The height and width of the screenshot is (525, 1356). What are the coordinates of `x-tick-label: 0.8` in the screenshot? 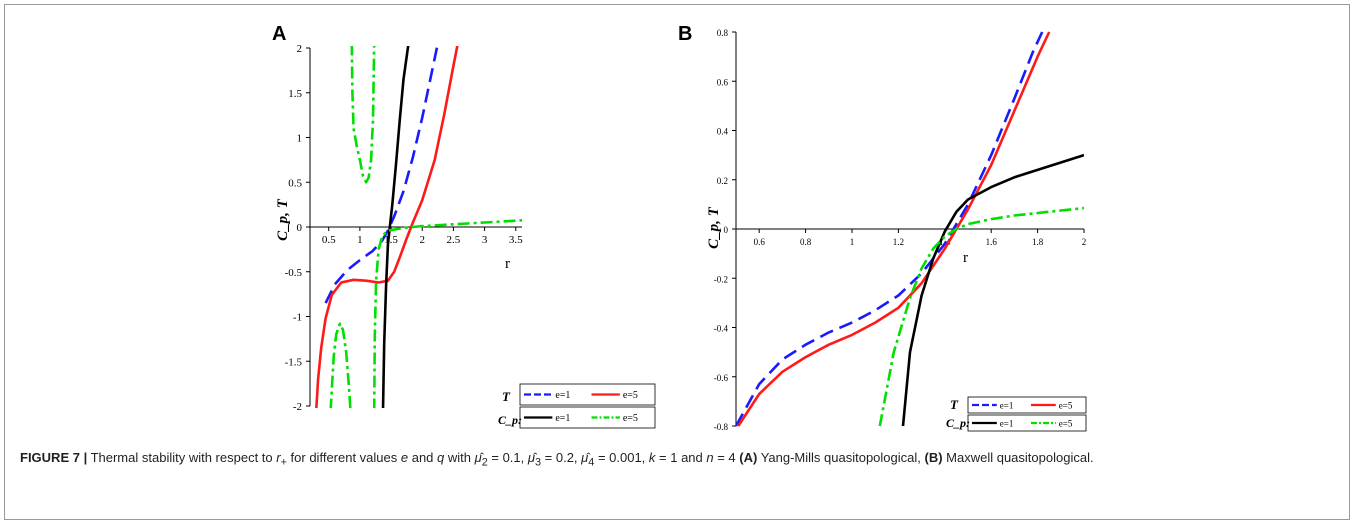 It's located at (806, 242).